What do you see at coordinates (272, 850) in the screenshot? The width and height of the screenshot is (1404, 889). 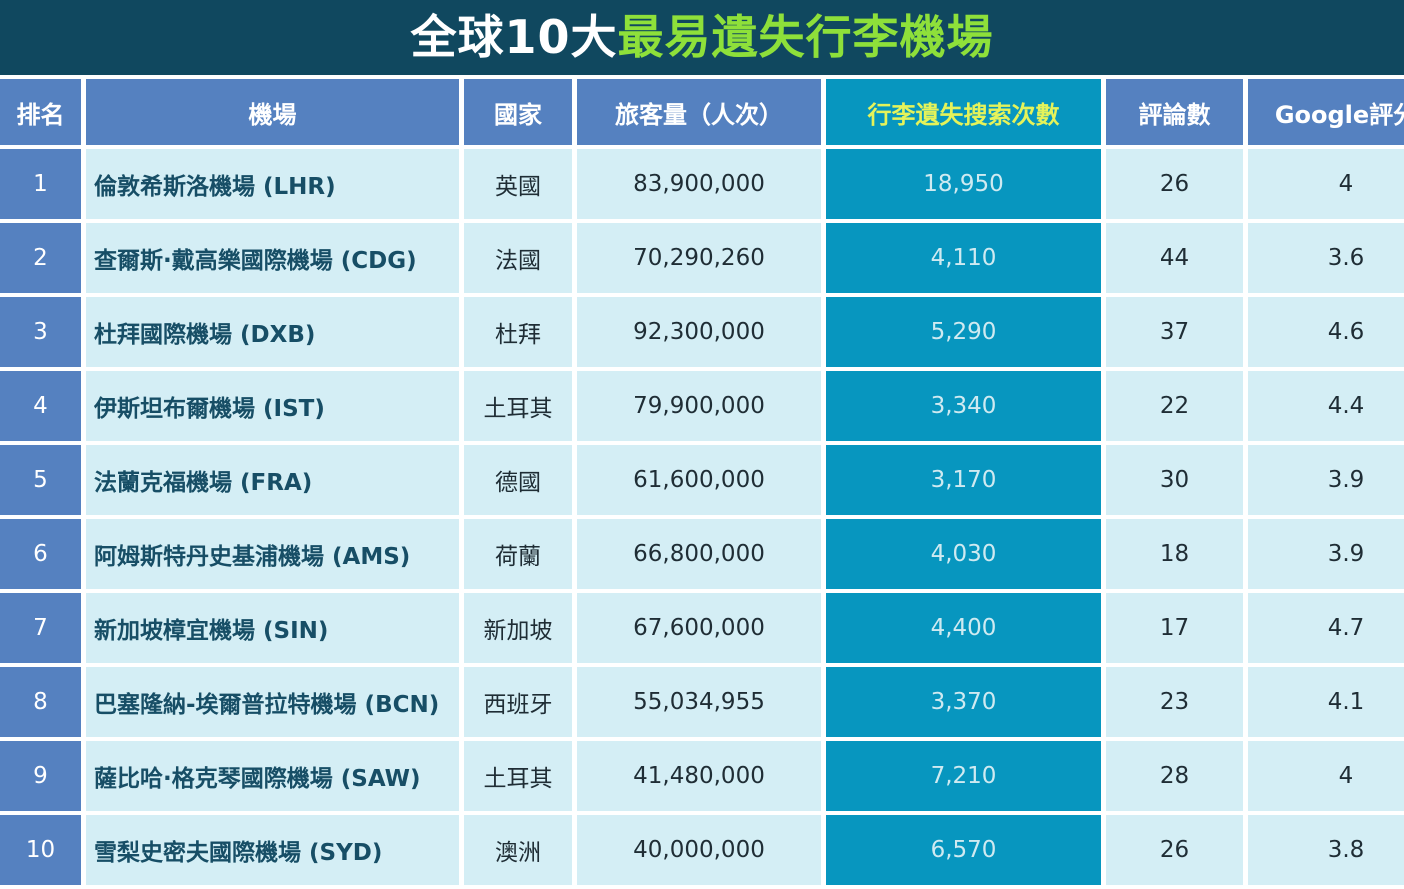 I see `airport-cell: 雪梨史密夫國際機場 (SYD)` at bounding box center [272, 850].